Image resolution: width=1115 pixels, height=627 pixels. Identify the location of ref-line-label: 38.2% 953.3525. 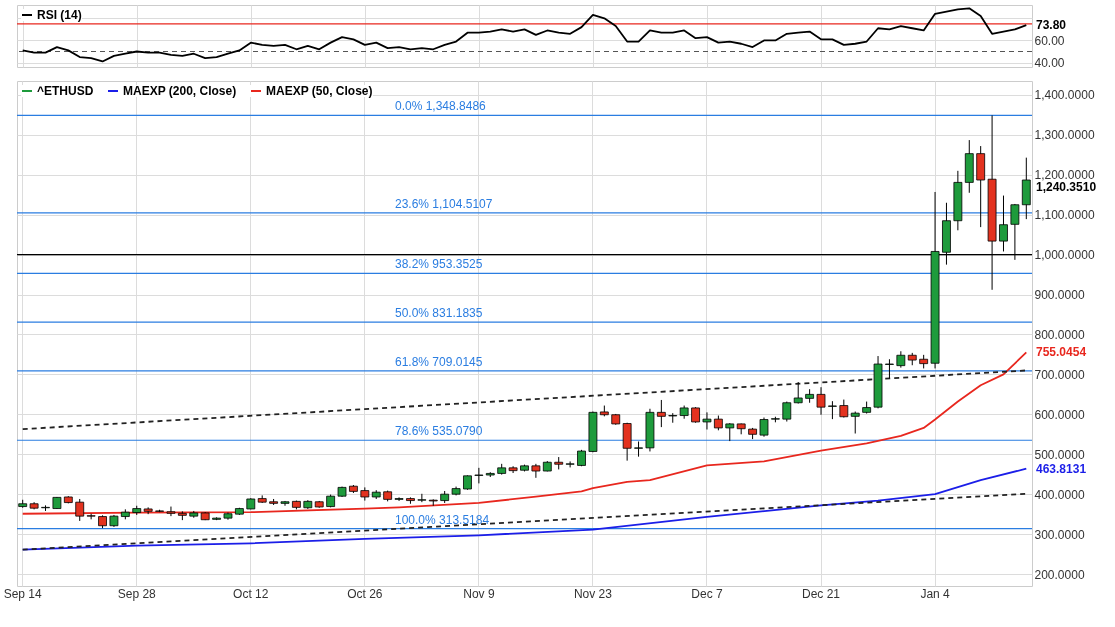
(439, 264).